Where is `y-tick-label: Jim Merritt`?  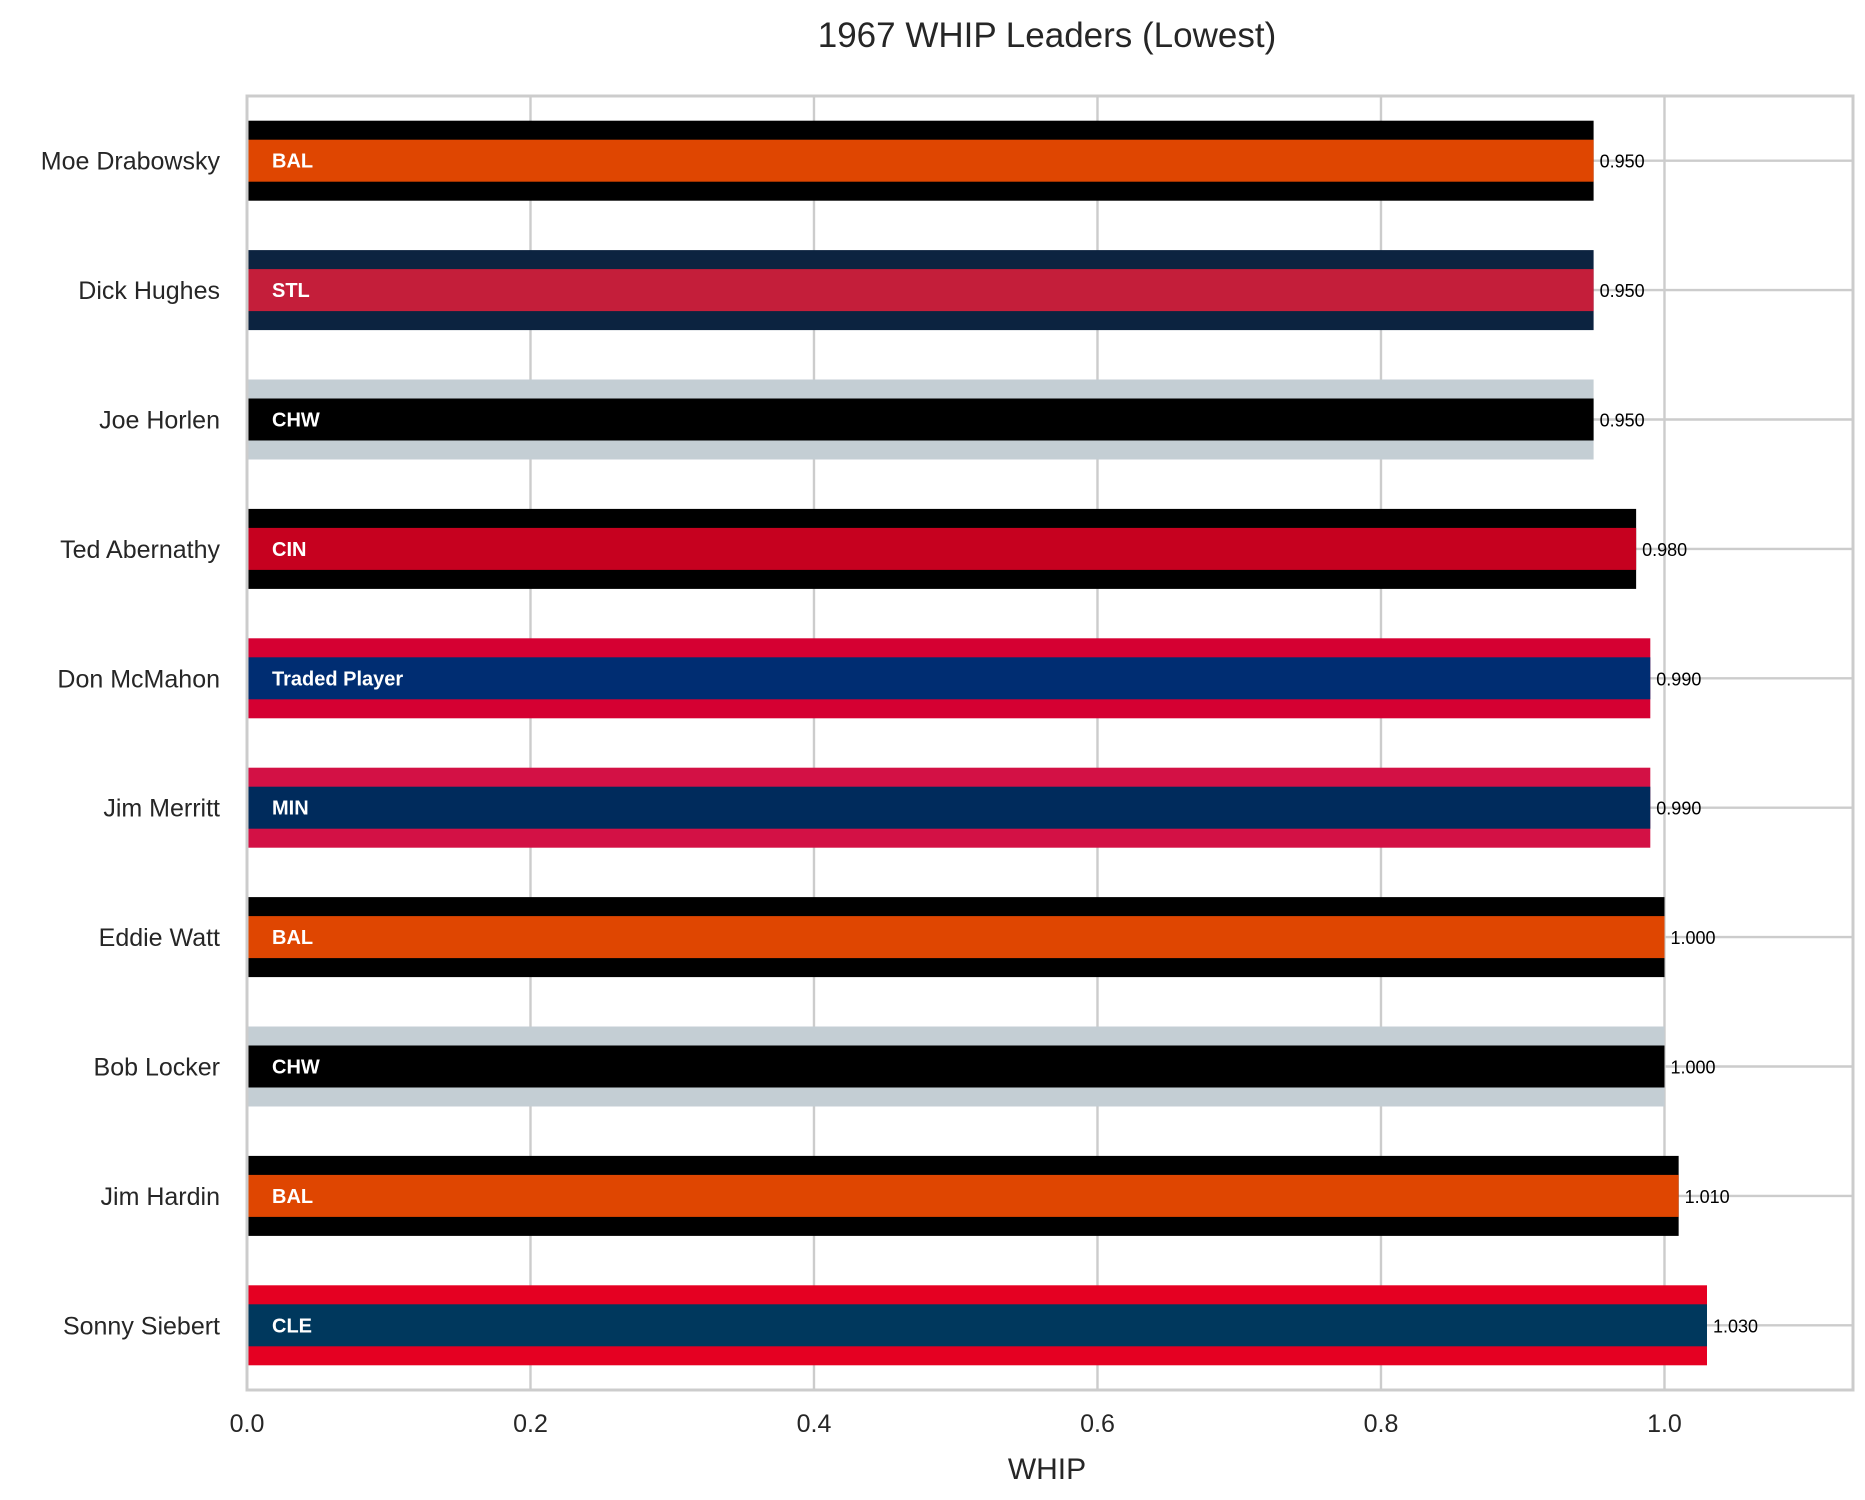
y-tick-label: Jim Merritt is located at coordinates (161, 809).